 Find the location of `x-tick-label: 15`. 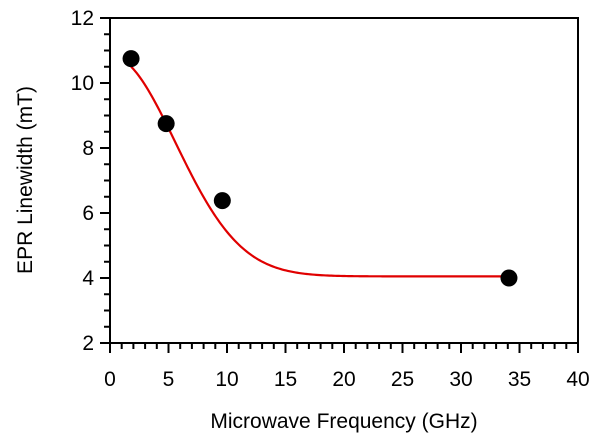

x-tick-label: 15 is located at coordinates (285, 379).